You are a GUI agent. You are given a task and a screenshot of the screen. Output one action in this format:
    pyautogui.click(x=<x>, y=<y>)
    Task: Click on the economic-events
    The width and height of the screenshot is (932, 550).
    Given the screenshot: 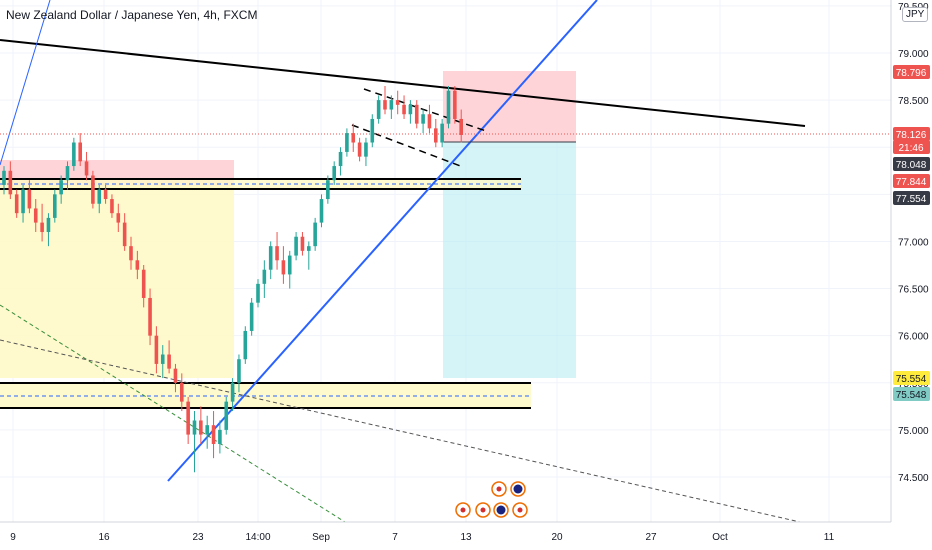 What is the action you would take?
    pyautogui.click(x=491, y=499)
    